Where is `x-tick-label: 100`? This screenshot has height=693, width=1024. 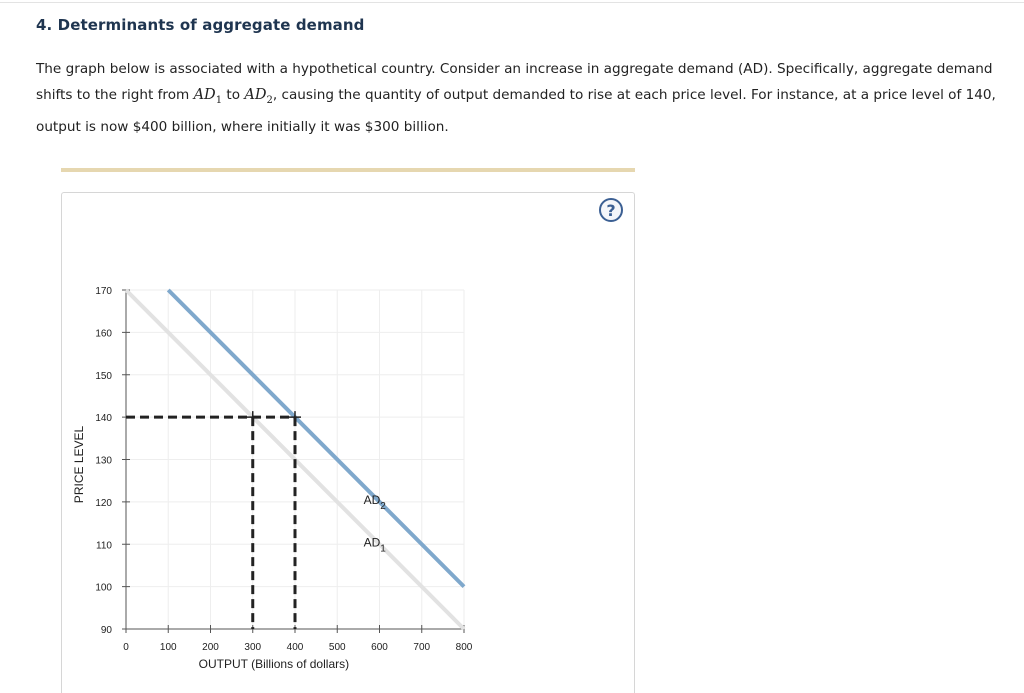
x-tick-label: 100 is located at coordinates (168, 647).